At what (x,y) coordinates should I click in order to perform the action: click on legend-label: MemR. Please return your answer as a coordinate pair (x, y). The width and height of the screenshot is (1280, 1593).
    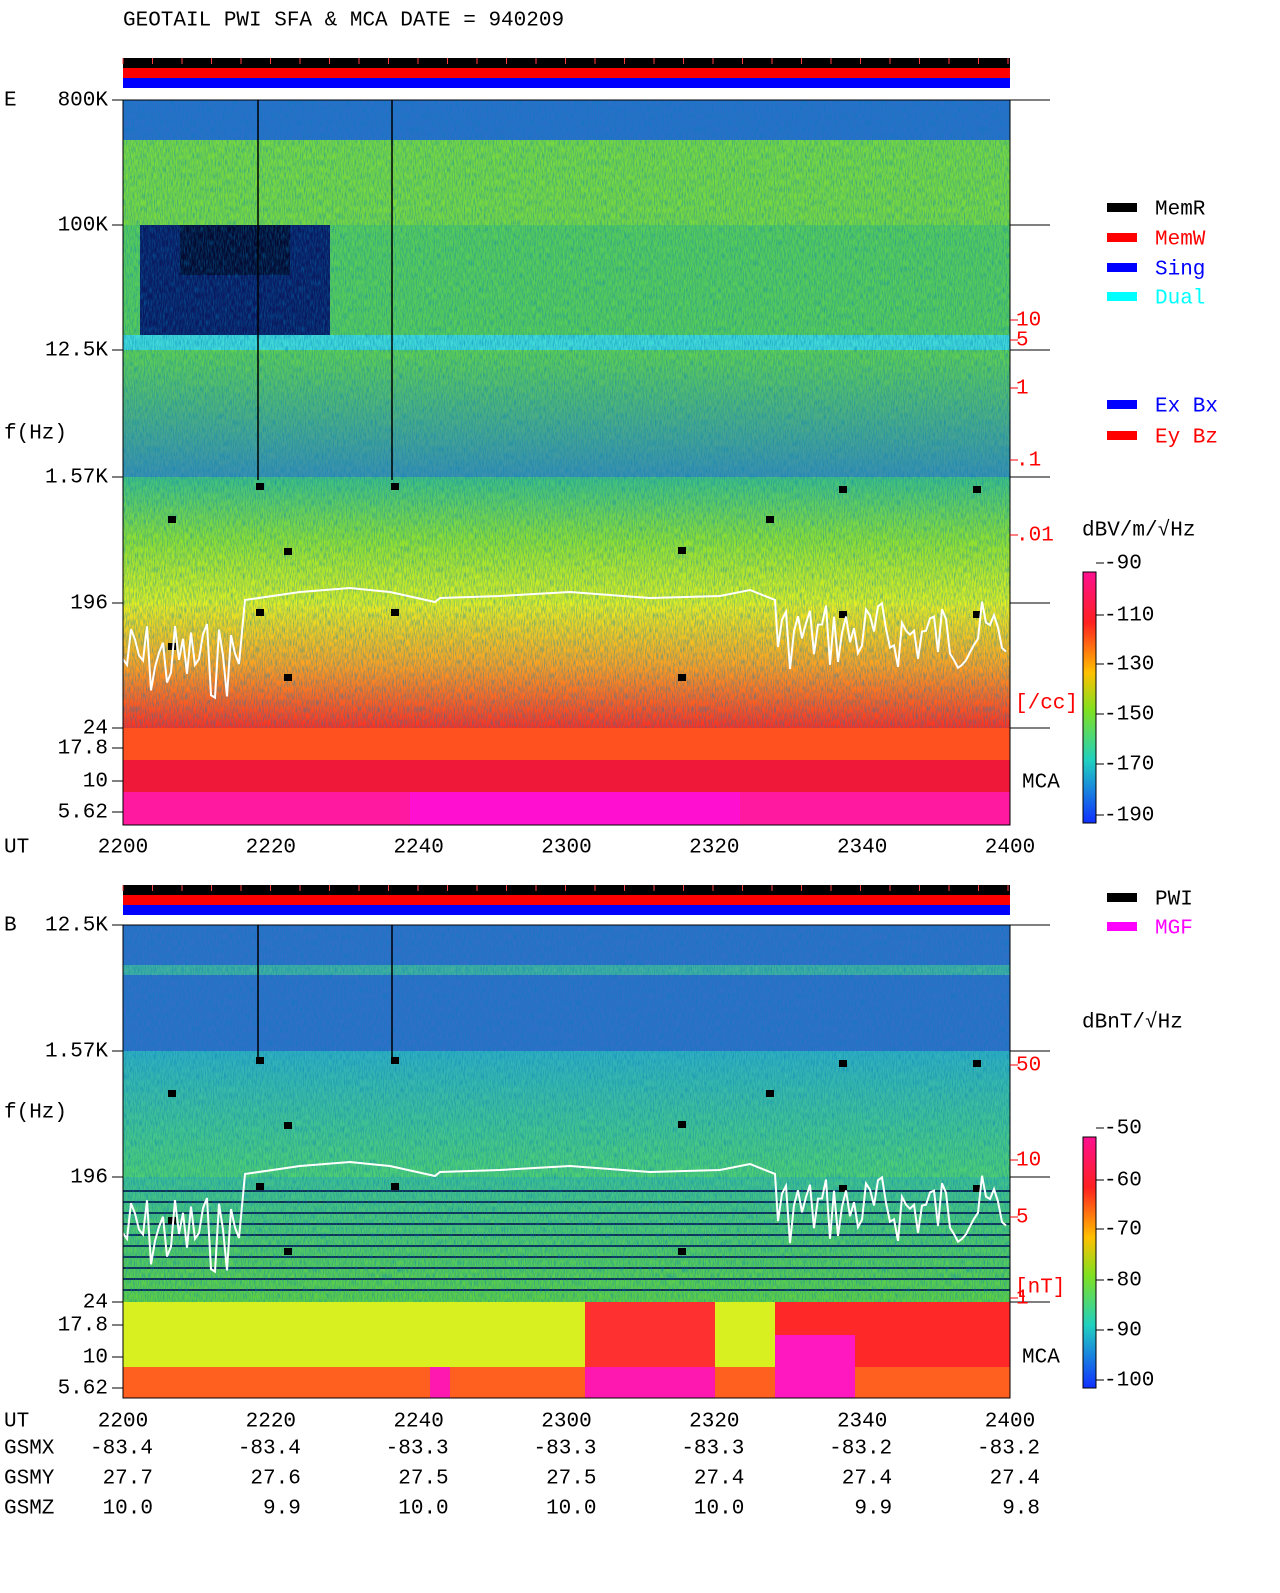
    Looking at the image, I should click on (1180, 210).